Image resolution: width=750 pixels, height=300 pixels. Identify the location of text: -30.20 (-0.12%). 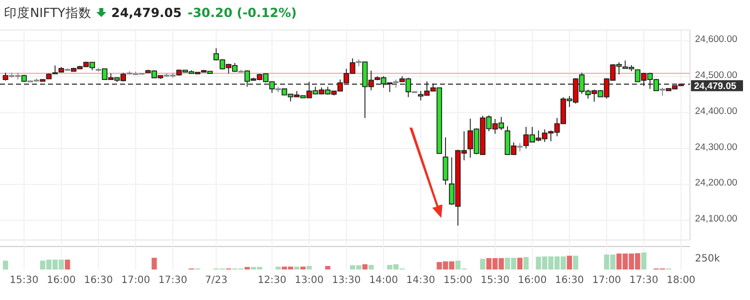
(242, 12).